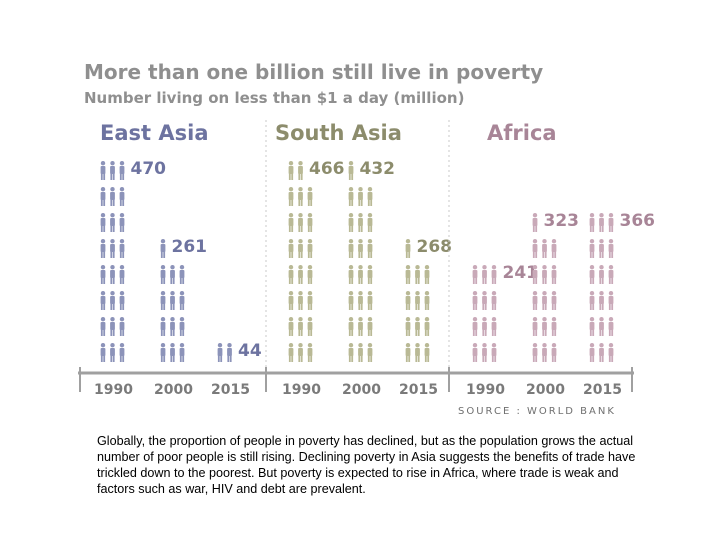  Describe the element at coordinates (417, 300) in the screenshot. I see `bar-south-asia-2015` at that location.